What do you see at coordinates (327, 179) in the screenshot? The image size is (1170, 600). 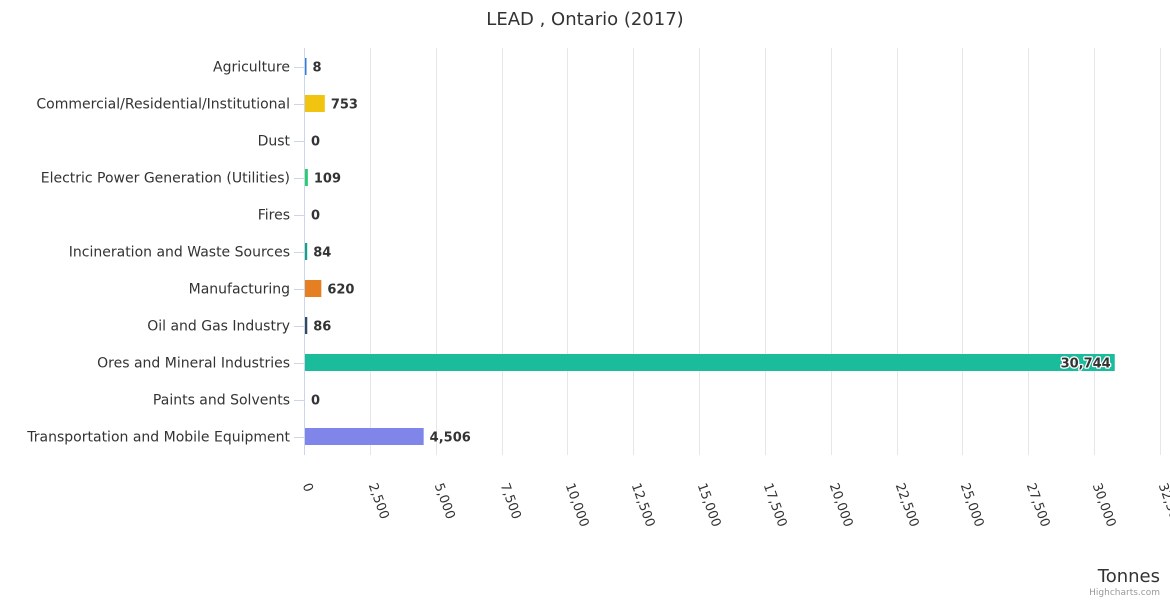 I see `data-label: 109` at bounding box center [327, 179].